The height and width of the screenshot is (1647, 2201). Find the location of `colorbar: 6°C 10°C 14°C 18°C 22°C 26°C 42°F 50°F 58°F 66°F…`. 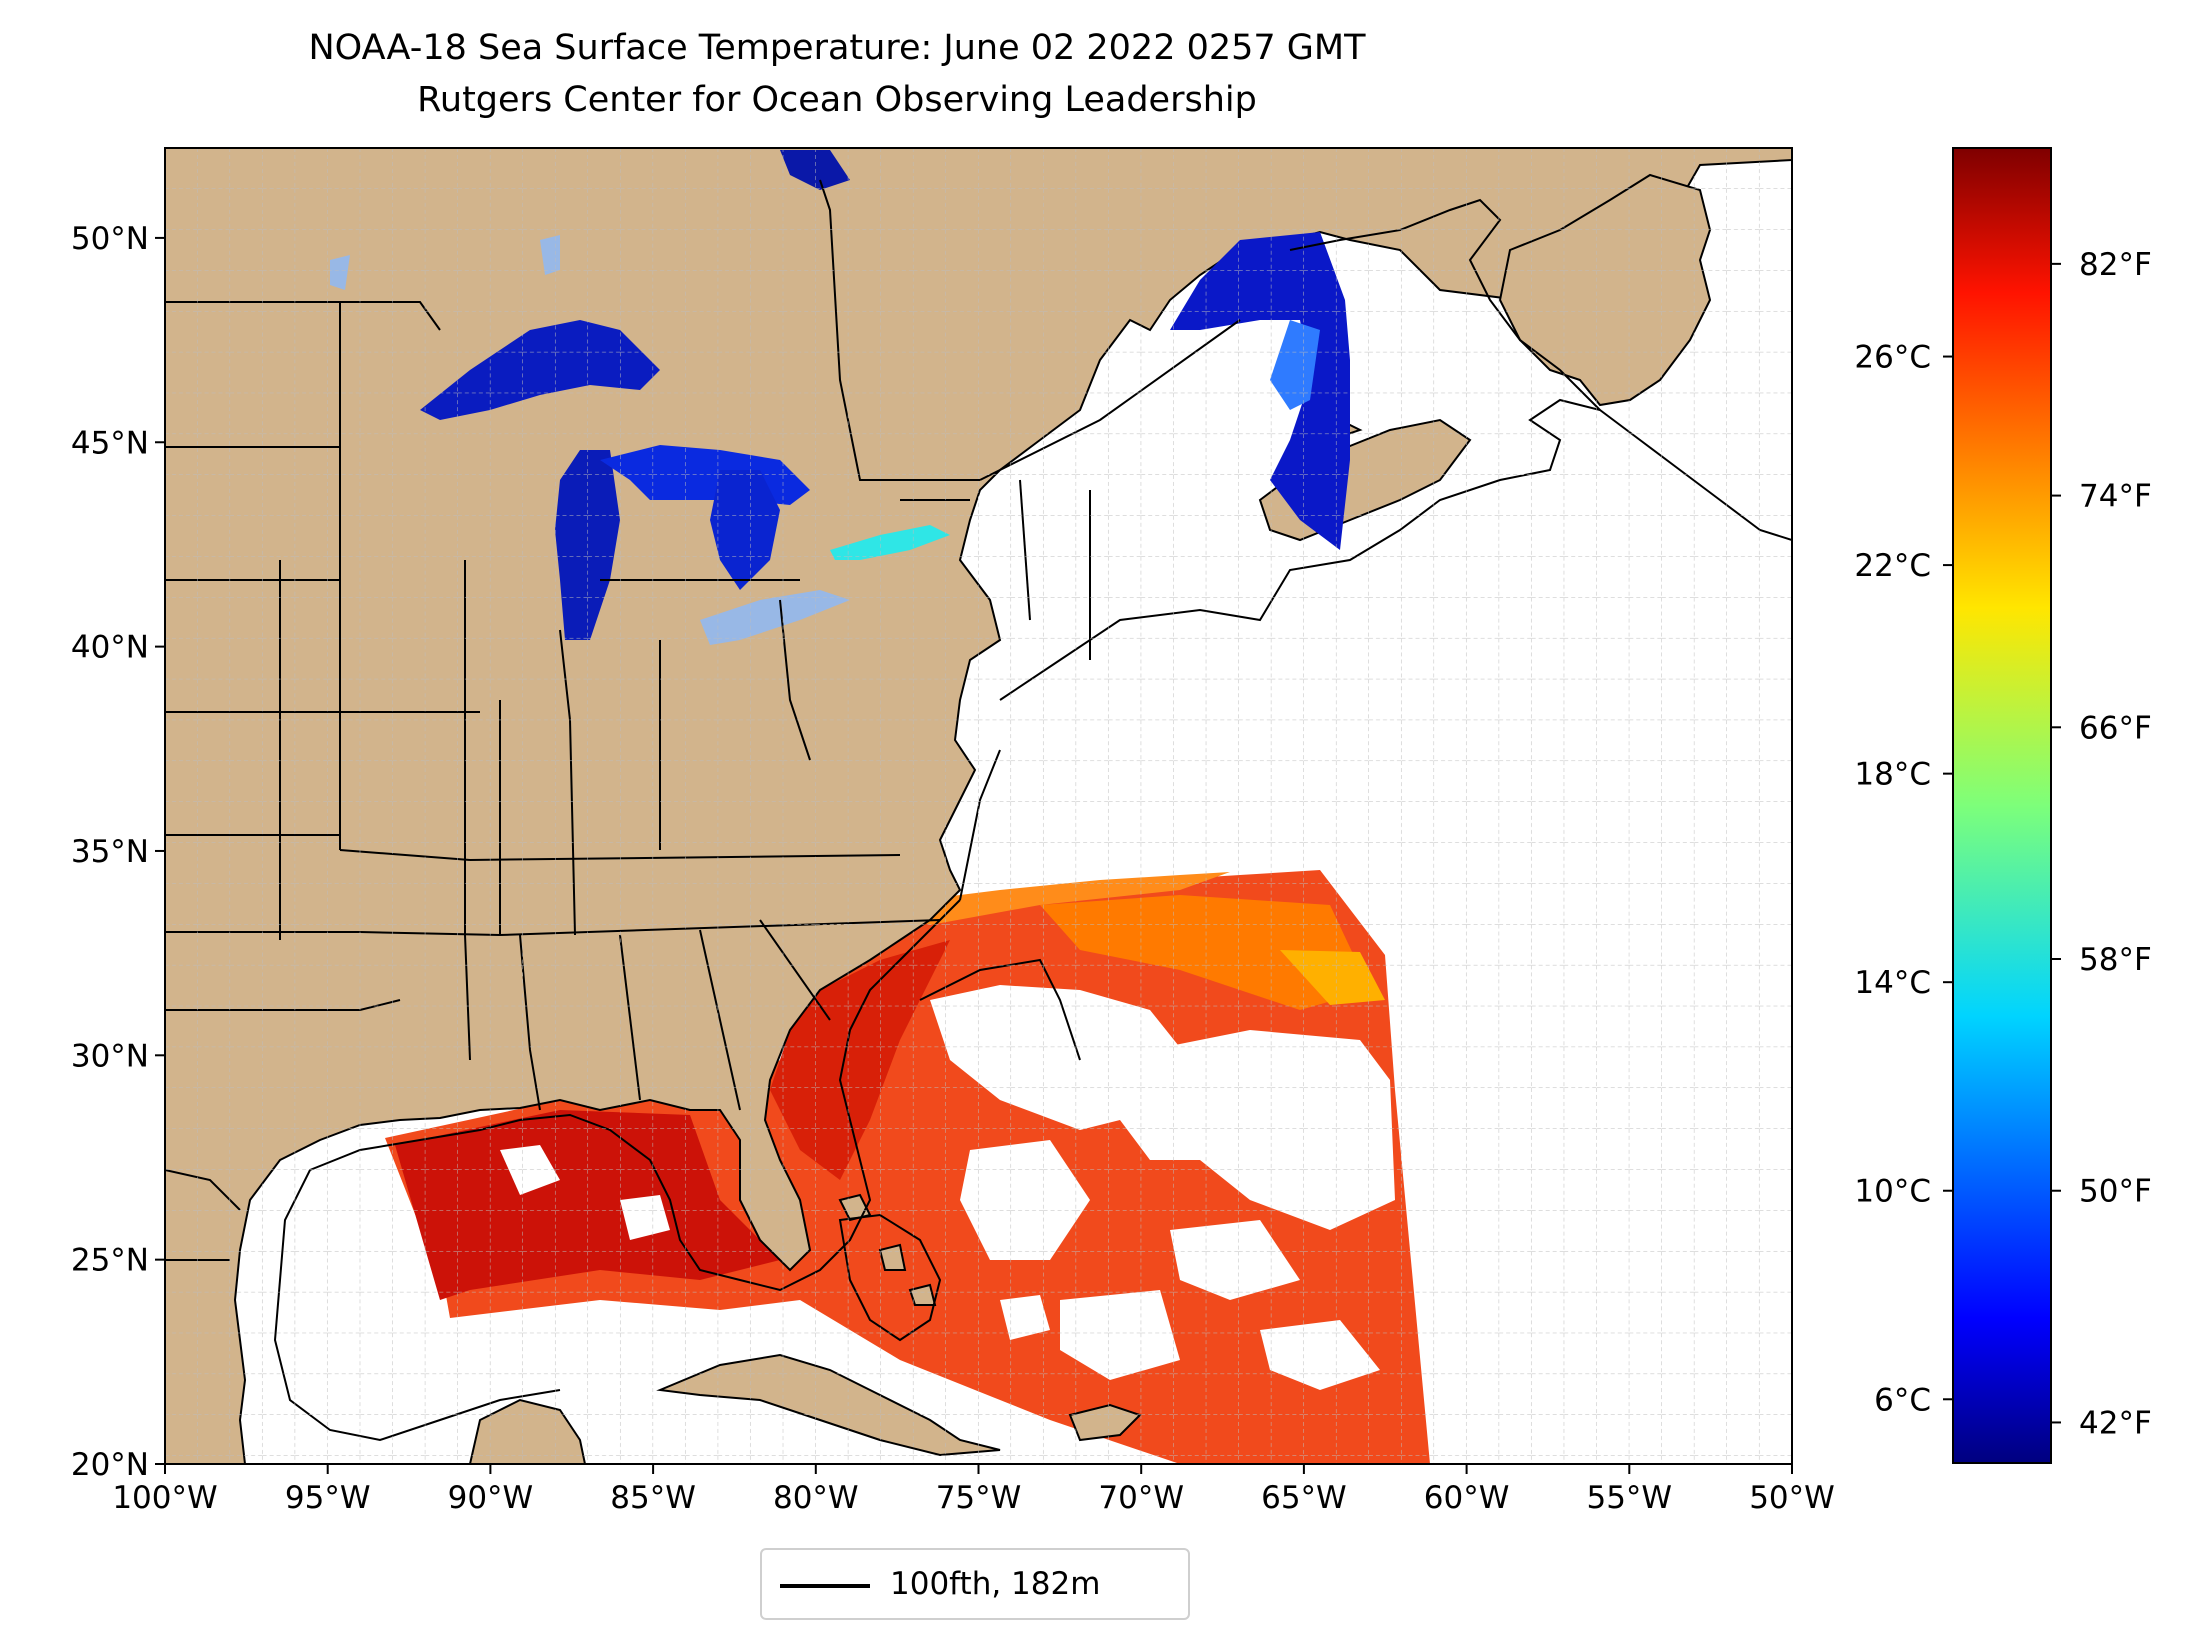

colorbar: 6°C 10°C 14°C 18°C 22°C 26°C 42°F 50°F 58°F 66°F… is located at coordinates (2003, 805).